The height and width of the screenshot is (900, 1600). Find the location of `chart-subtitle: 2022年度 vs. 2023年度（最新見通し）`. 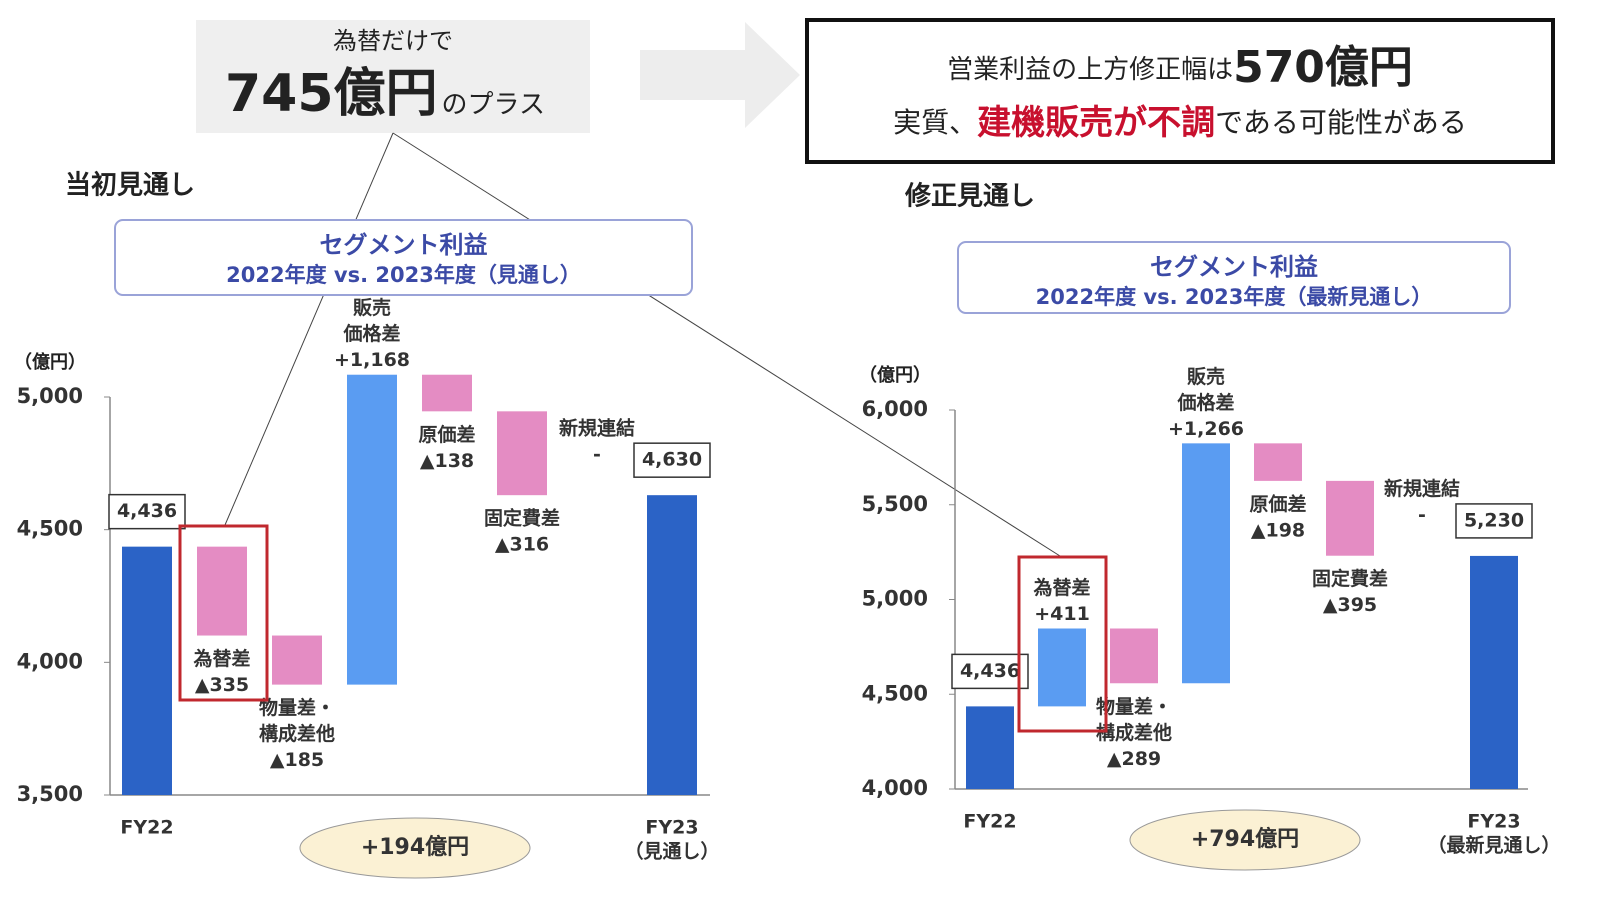

chart-subtitle: 2022年度 vs. 2023年度（最新見通し） is located at coordinates (1234, 297).